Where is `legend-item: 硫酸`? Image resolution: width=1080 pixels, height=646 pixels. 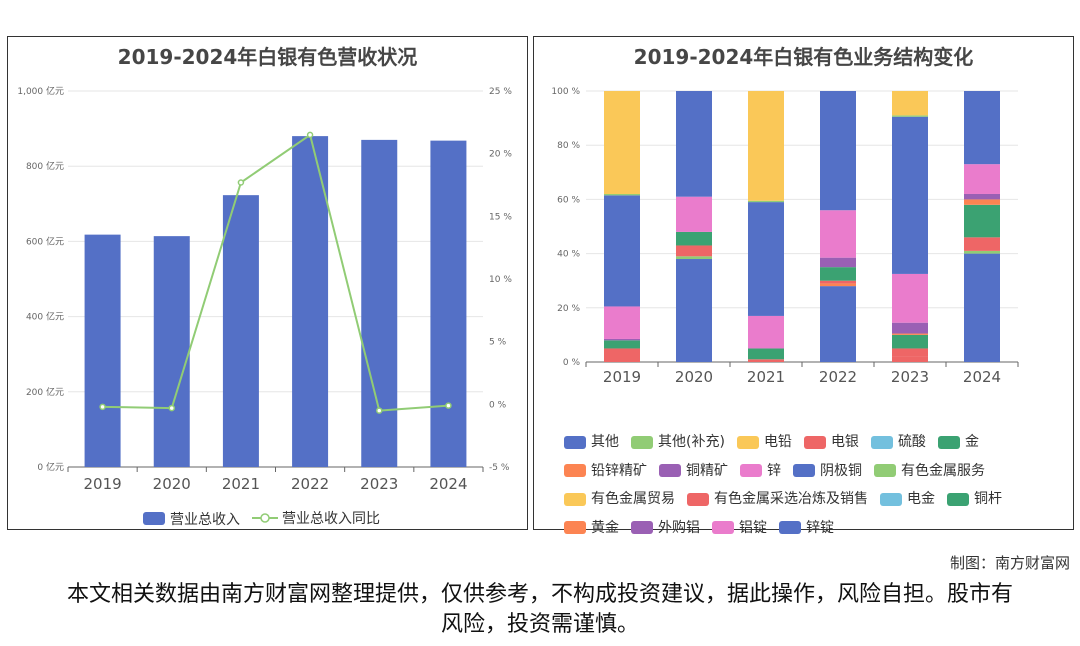 legend-item: 硫酸 is located at coordinates (898, 442).